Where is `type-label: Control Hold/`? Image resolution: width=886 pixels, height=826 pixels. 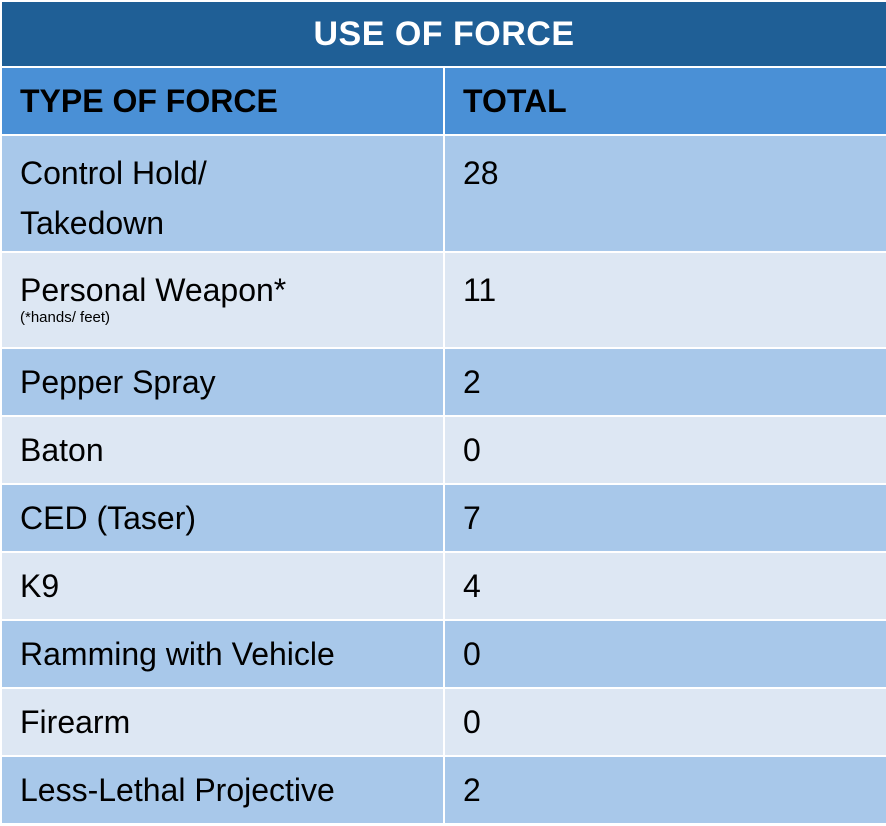 type-label: Control Hold/ is located at coordinates (113, 173).